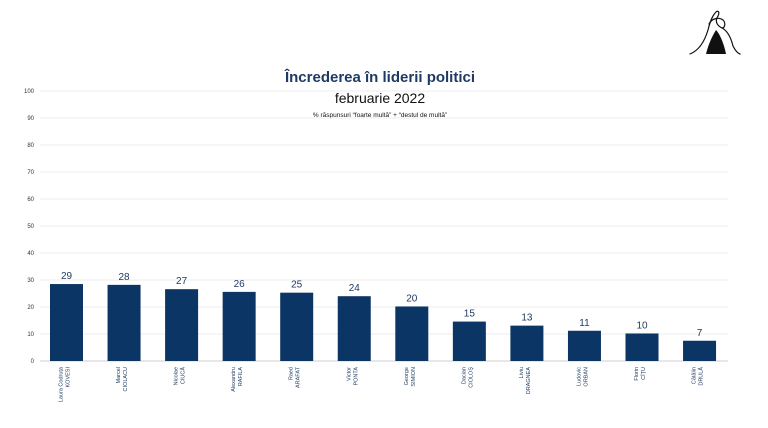 This screenshot has height=428, width=768. Describe the element at coordinates (584, 323) in the screenshot. I see `bar-value-label: 11` at that location.